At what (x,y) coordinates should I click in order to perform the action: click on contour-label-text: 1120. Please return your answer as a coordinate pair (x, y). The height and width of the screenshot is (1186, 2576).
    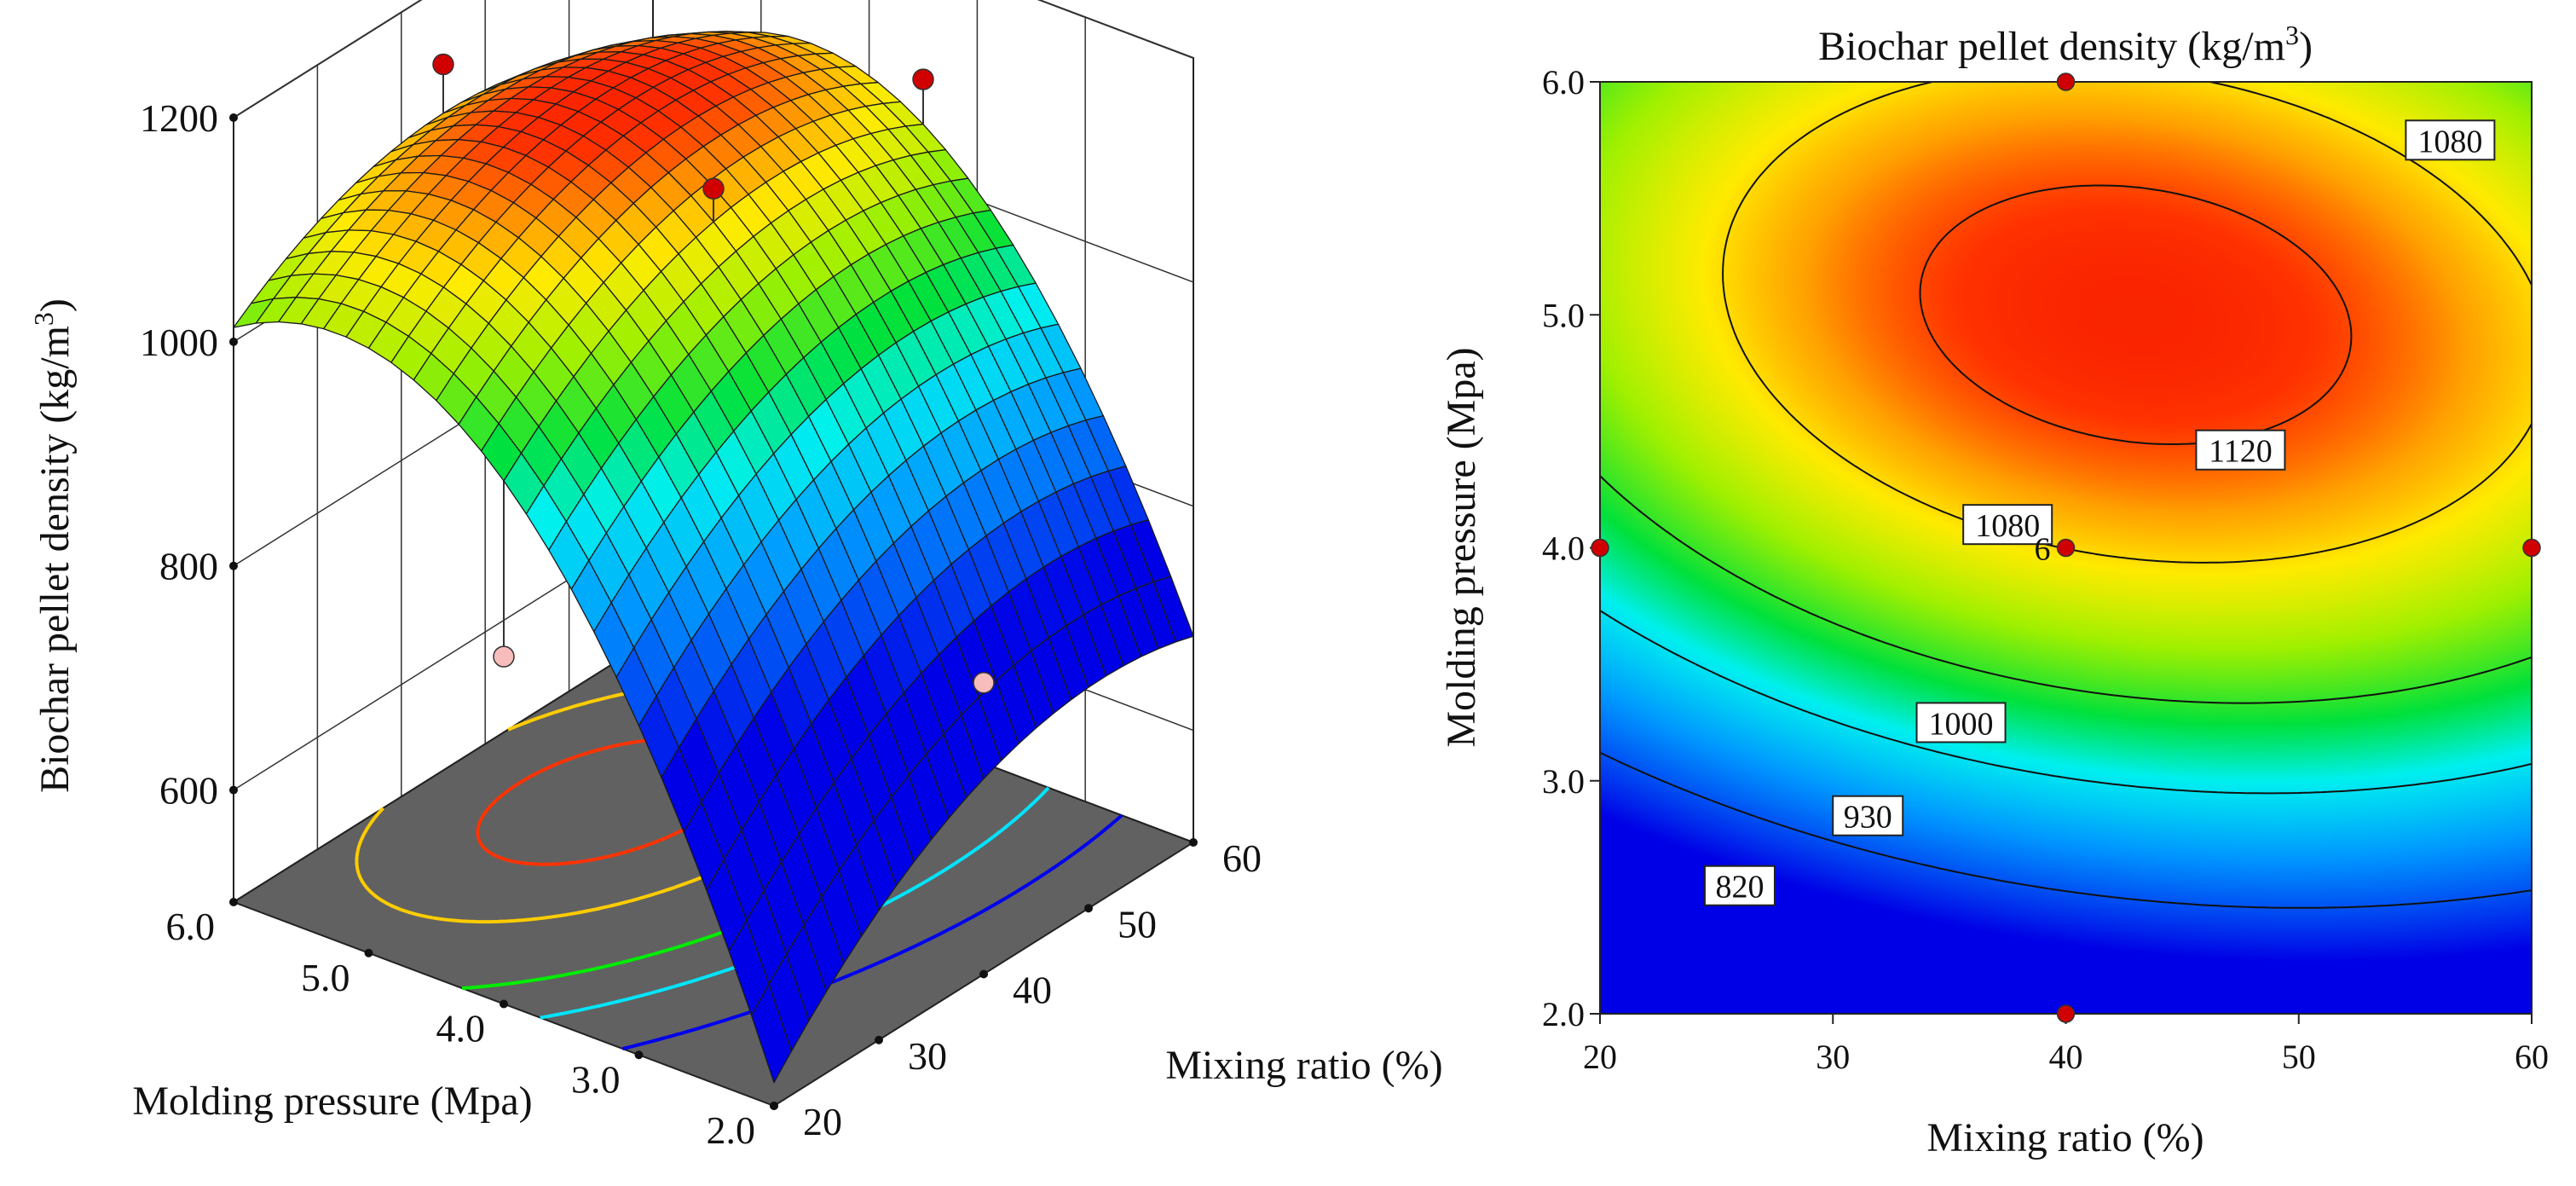
    Looking at the image, I should click on (2241, 452).